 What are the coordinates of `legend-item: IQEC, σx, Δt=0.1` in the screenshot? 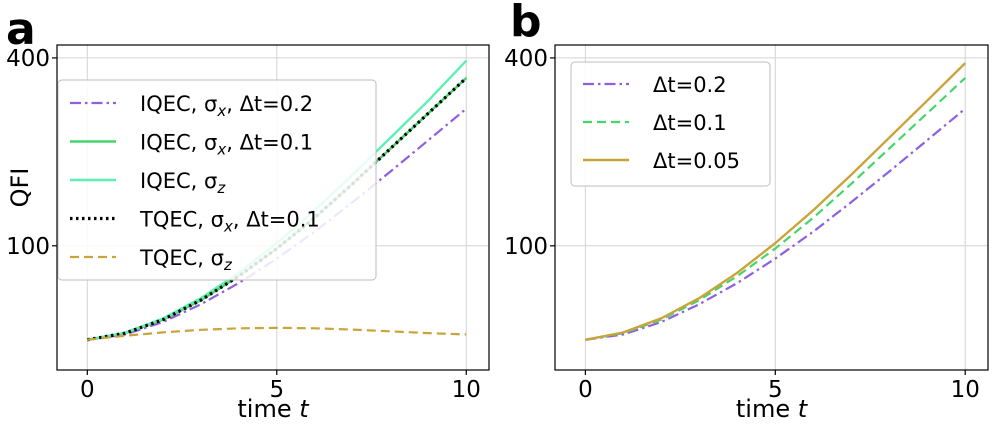 It's located at (191, 145).